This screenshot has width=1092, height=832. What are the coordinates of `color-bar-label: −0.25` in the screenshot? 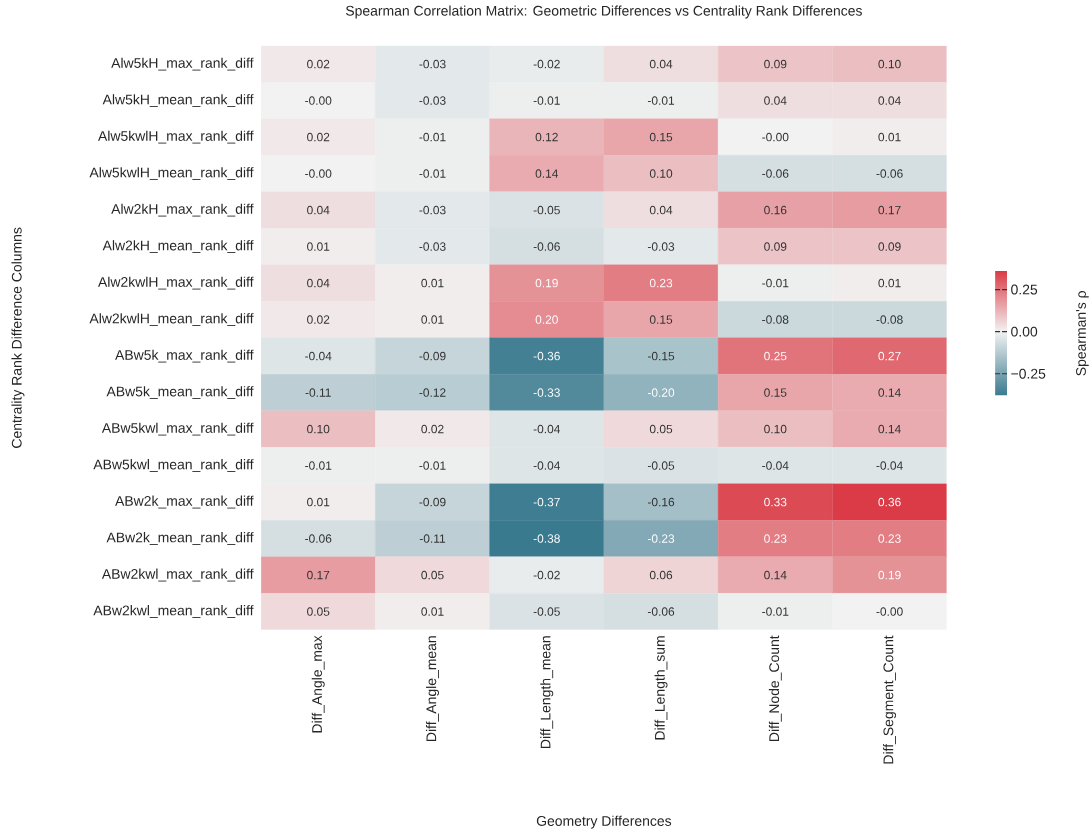 It's located at (1028, 373).